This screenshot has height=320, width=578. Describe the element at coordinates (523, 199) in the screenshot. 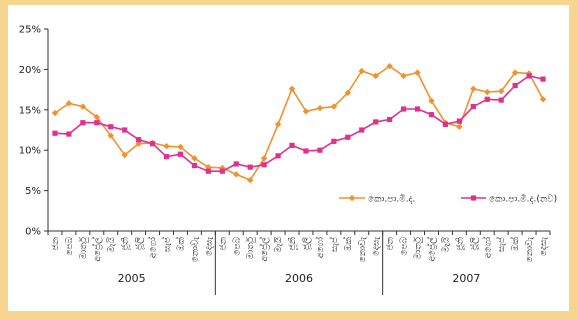

I see `legend-label: කො.පා.මි.ද.(නව)` at that location.